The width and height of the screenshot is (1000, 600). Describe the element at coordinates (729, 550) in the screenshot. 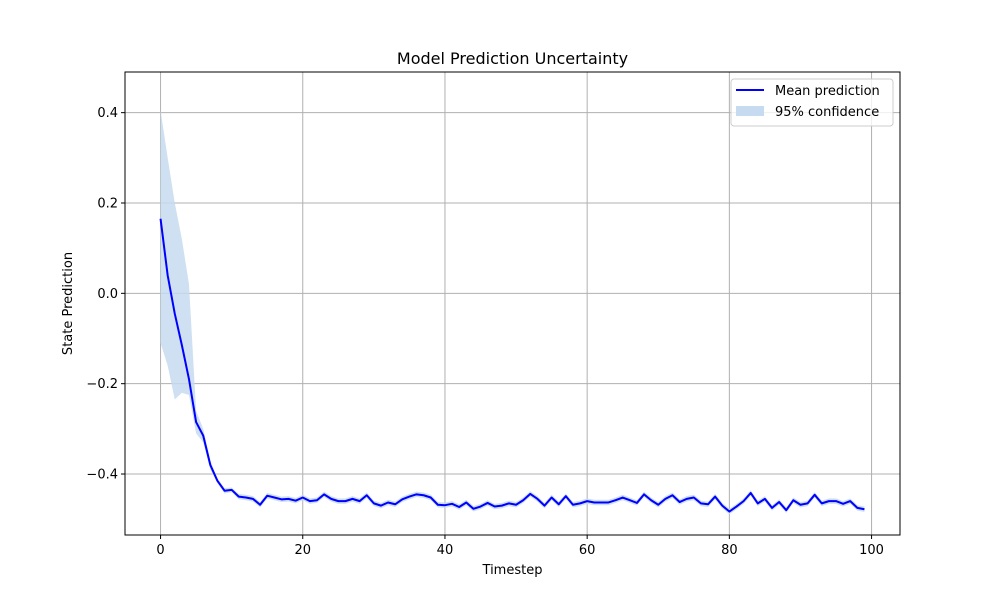

I see `x-tick-label: 80` at that location.